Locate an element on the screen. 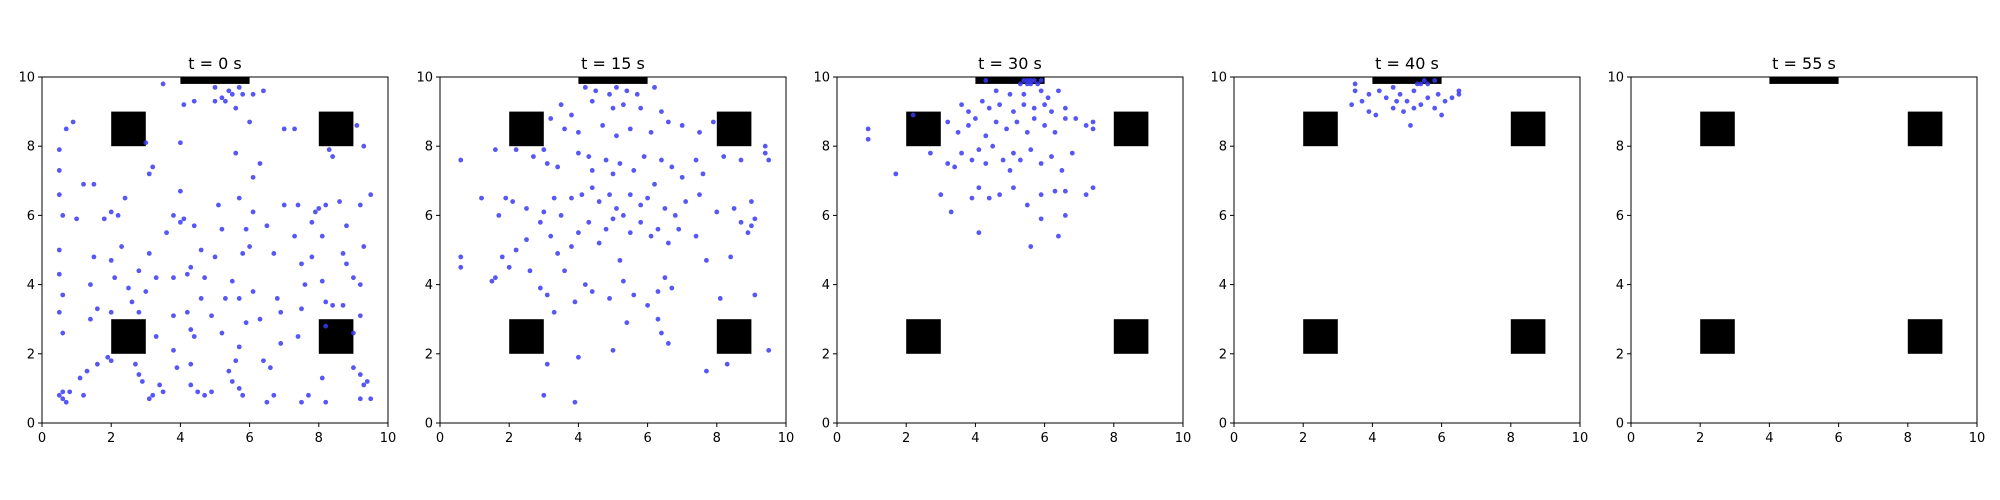  x-tick-label: 8 is located at coordinates (1114, 438).